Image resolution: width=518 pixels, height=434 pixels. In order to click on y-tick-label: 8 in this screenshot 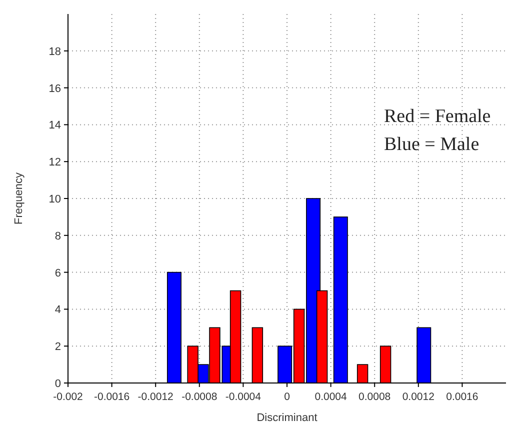, I will do `click(57, 236)`.